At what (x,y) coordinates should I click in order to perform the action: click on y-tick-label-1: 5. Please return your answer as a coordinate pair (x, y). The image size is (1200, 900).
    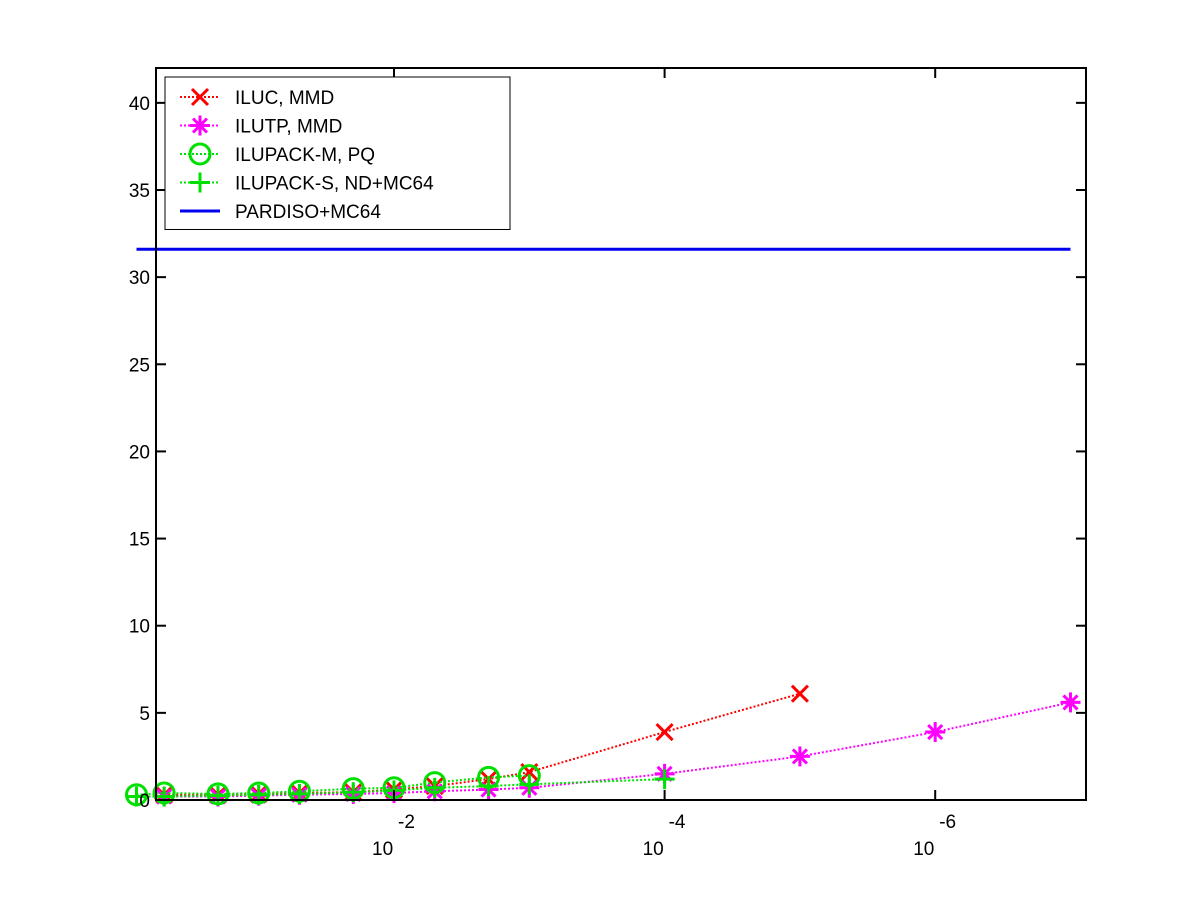
    Looking at the image, I should click on (144, 714).